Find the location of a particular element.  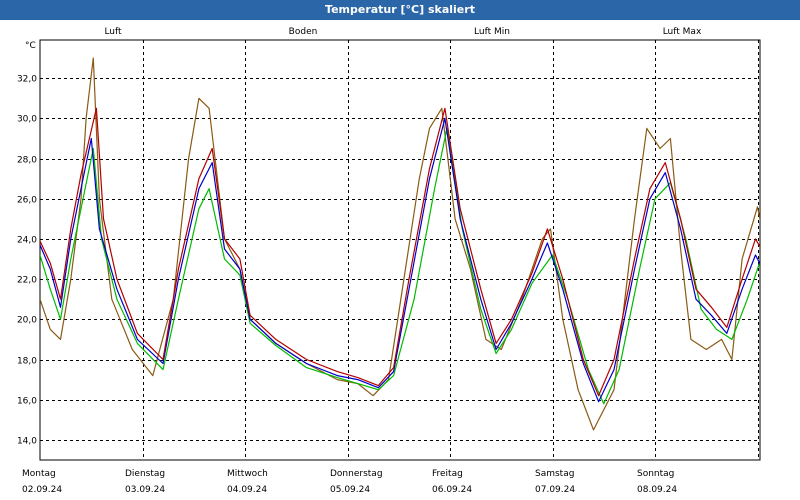

y-tick-label: 24,0 is located at coordinates (27, 241).